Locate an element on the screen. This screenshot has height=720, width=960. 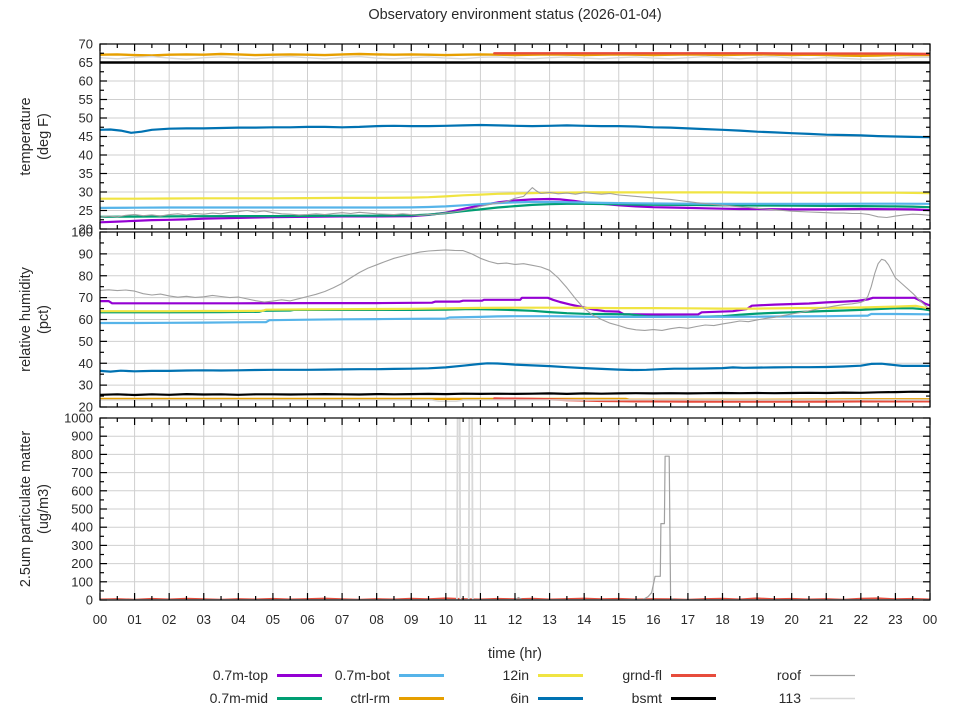
legend-item-113: 113 is located at coordinates (817, 698).